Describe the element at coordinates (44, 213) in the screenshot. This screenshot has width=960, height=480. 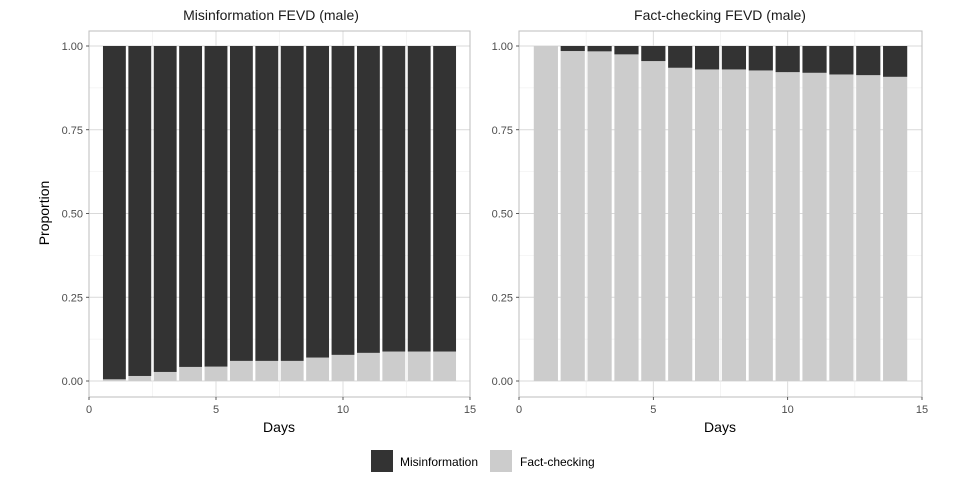
I see `y-axis-title: Proportion` at that location.